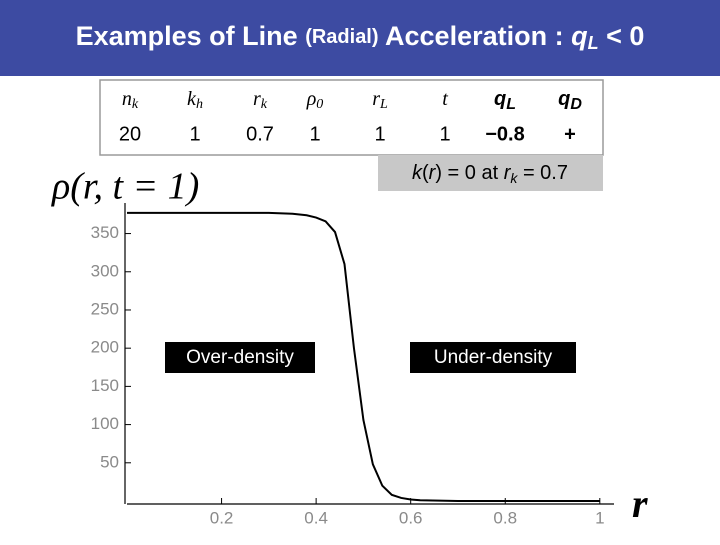 This screenshot has width=720, height=545. I want to click on note-part: = 0.7, so click(542, 173).